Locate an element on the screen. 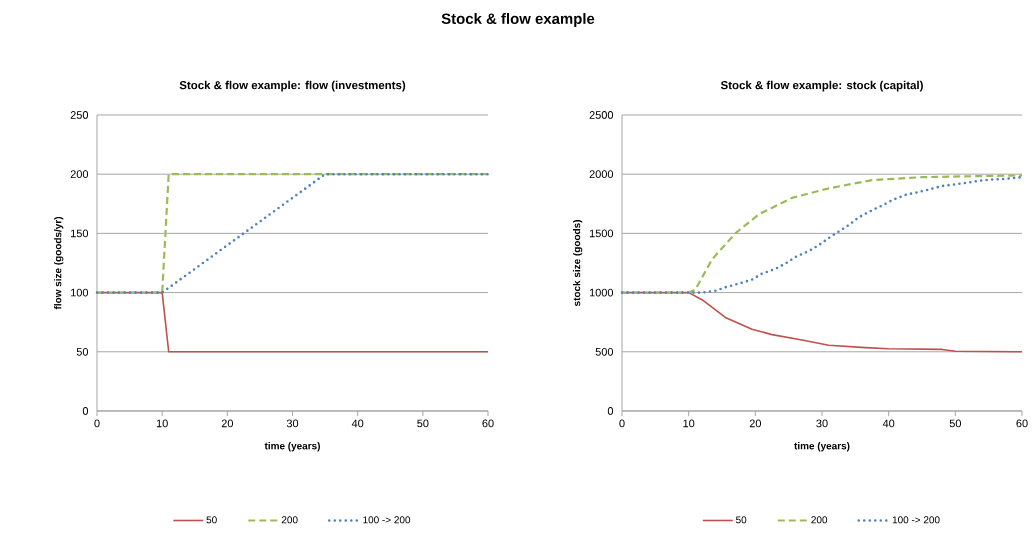 This screenshot has height=533, width=1036. y-tick-label: 1500 is located at coordinates (601, 233).